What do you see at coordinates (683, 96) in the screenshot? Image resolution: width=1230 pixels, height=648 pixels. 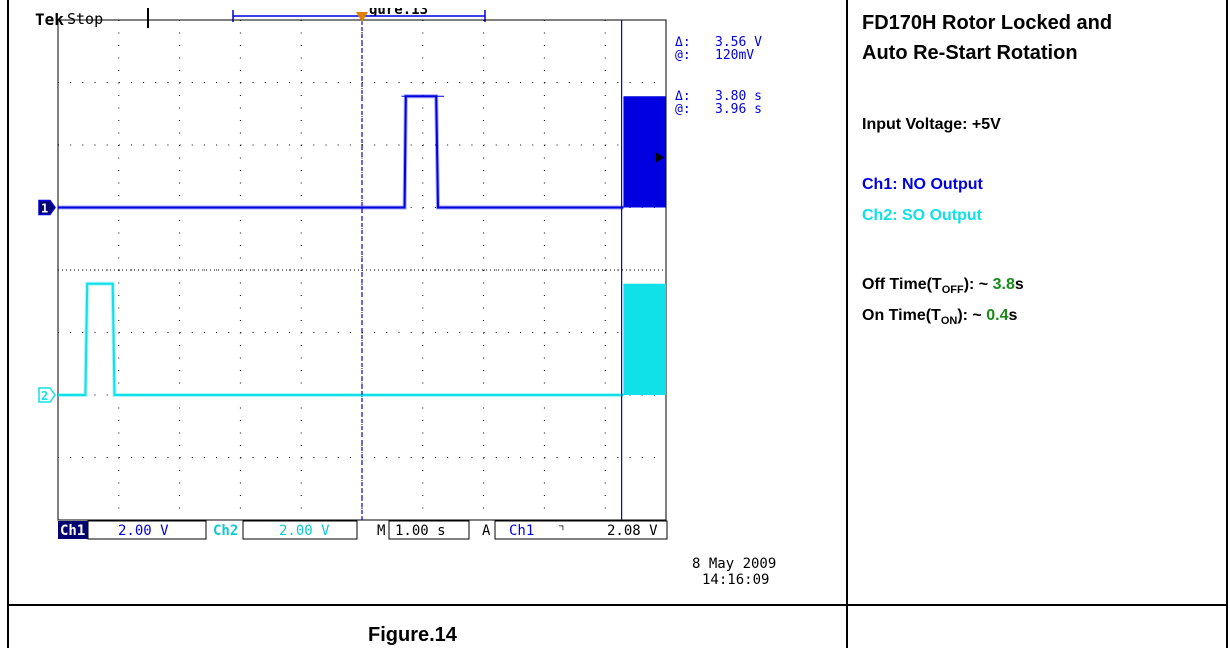 I see `readout-symbol-3: Δ:` at bounding box center [683, 96].